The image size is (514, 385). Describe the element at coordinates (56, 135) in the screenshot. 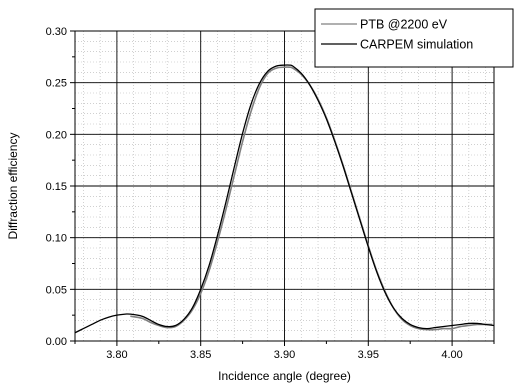

I see `y-tick-label: 0.20` at that location.